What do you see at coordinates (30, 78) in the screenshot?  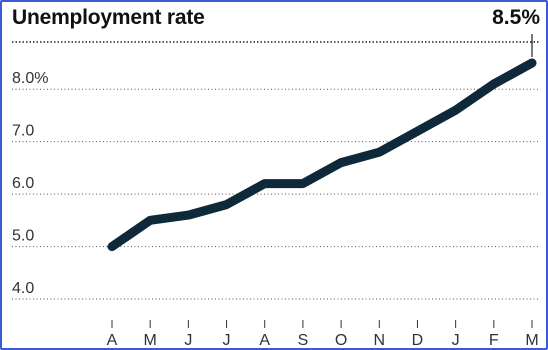 I see `y-tick-label: 8.0%` at bounding box center [30, 78].